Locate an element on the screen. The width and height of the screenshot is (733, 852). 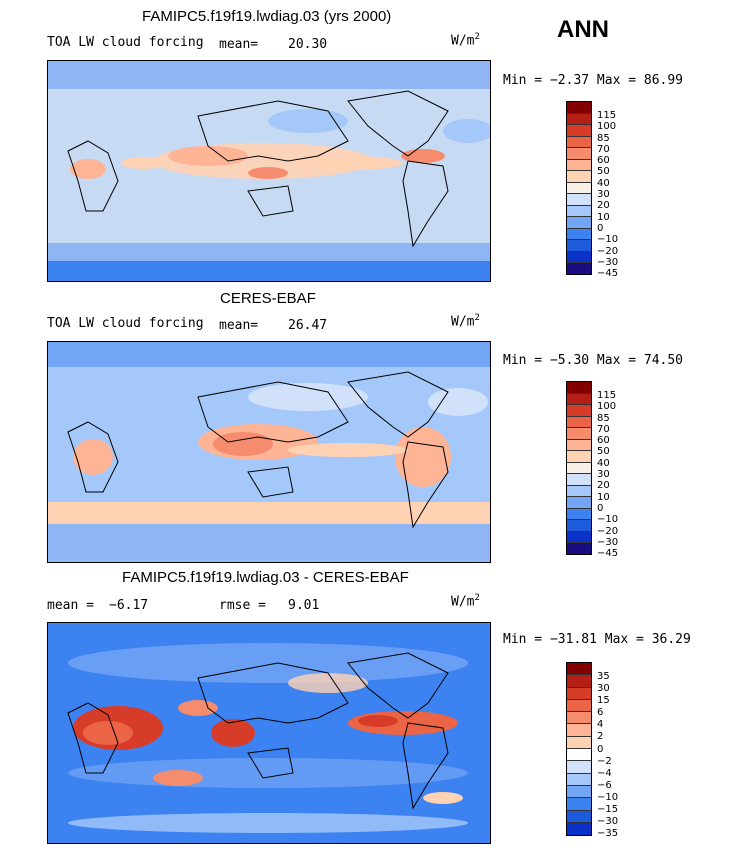
colorbar-tick: 2 is located at coordinates (600, 737).